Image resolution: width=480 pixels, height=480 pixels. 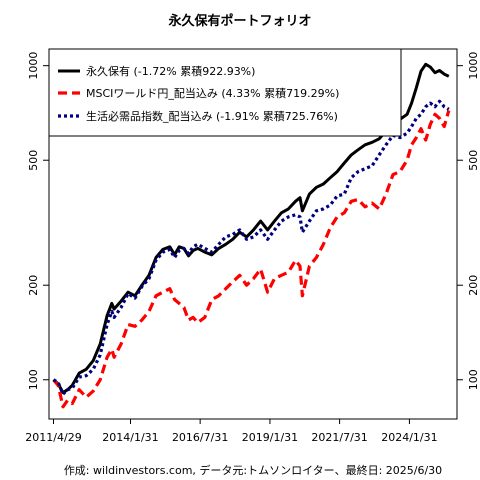 I want to click on x-tick-label: 2014/1/31, so click(x=130, y=437).